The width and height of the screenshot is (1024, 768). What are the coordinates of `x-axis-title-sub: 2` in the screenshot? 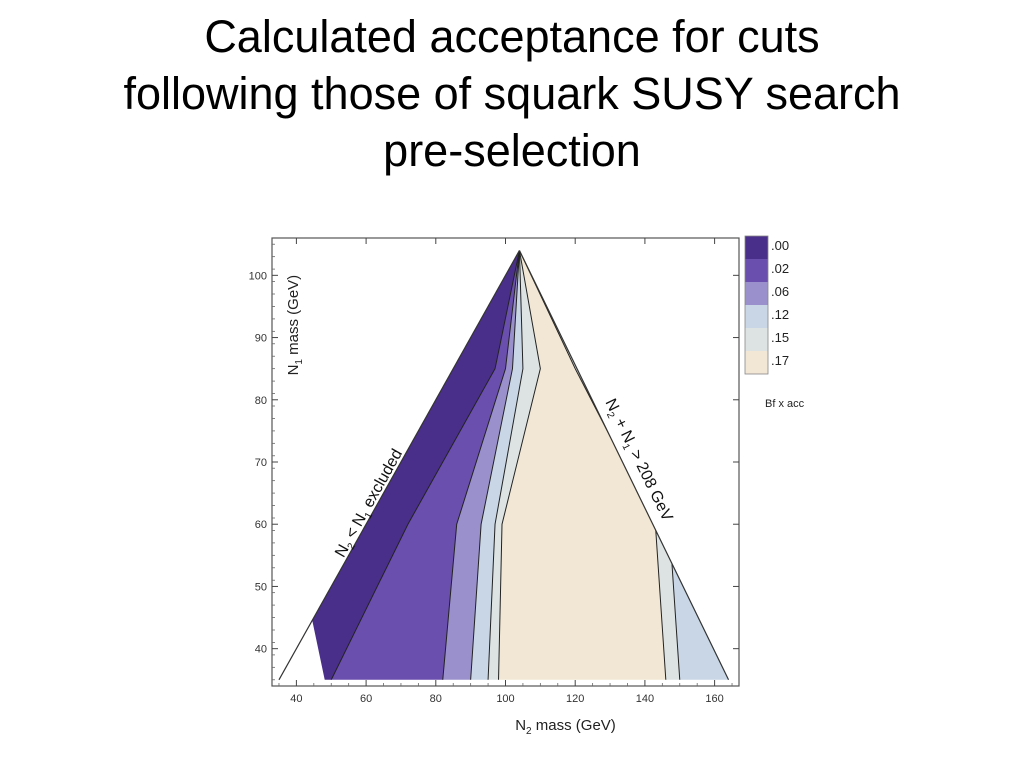 It's located at (529, 731).